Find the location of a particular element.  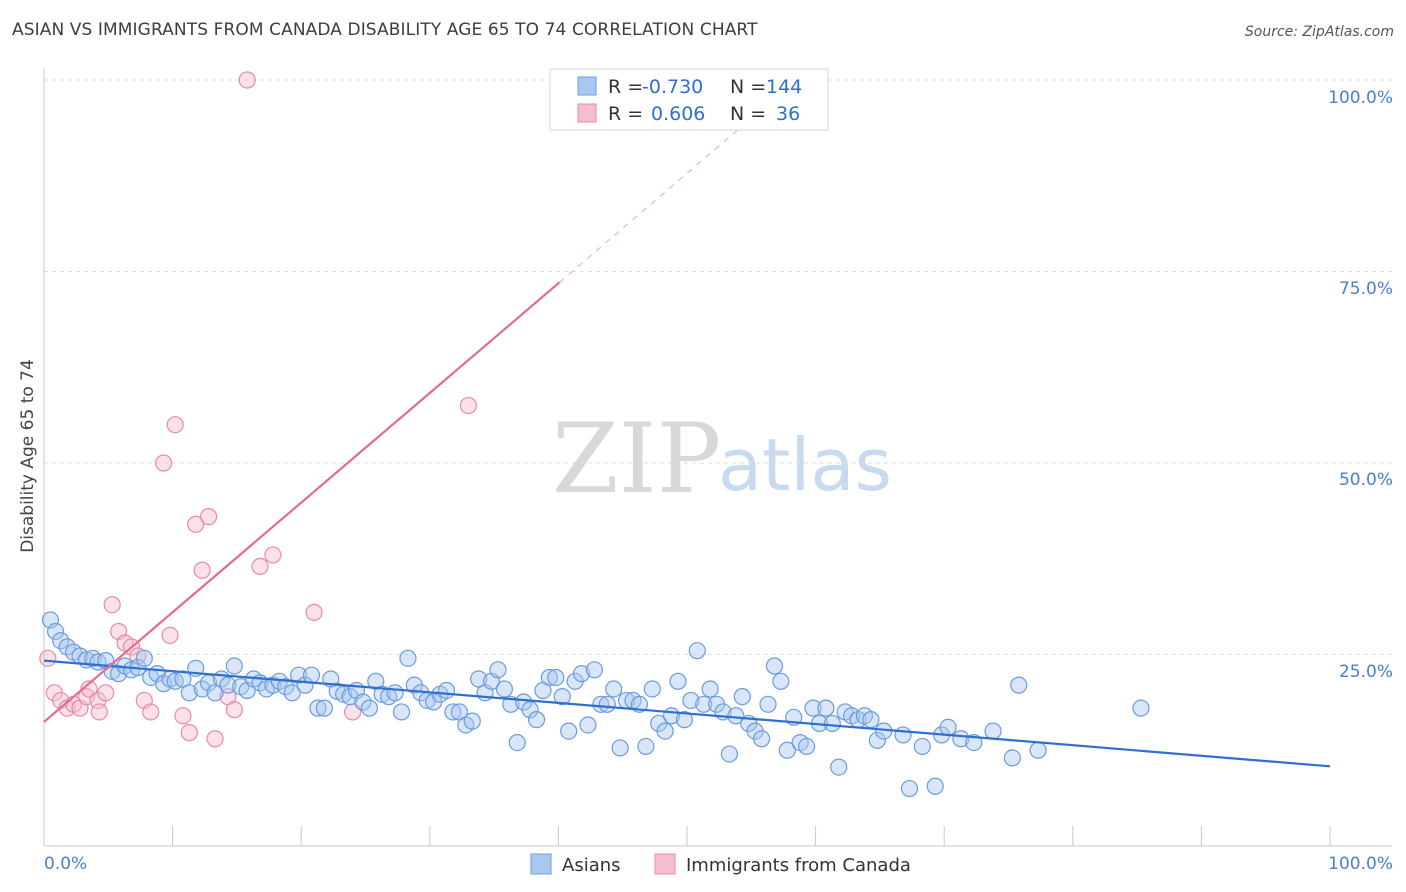

y-tick-label-50: 50.0% is located at coordinates (1366, 480).